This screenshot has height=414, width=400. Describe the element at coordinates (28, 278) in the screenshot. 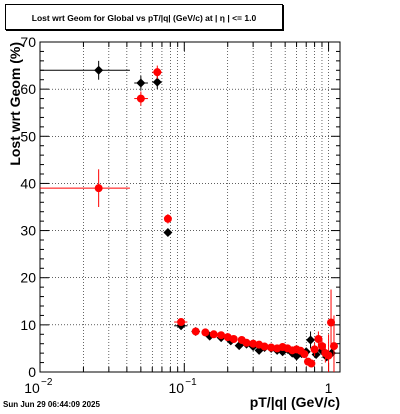

I see `y-tick-label: 20` at that location.